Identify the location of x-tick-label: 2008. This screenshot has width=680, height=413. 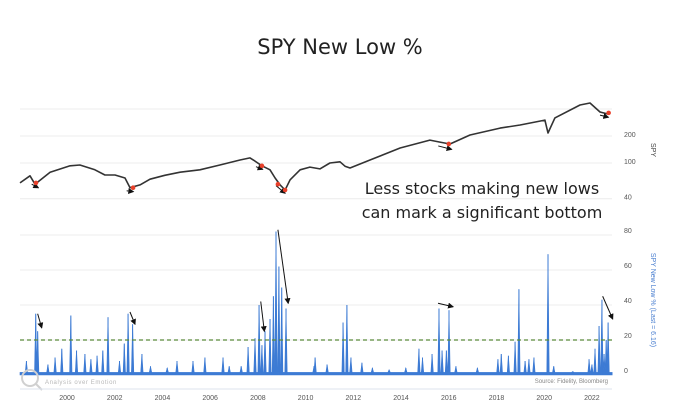
(258, 398).